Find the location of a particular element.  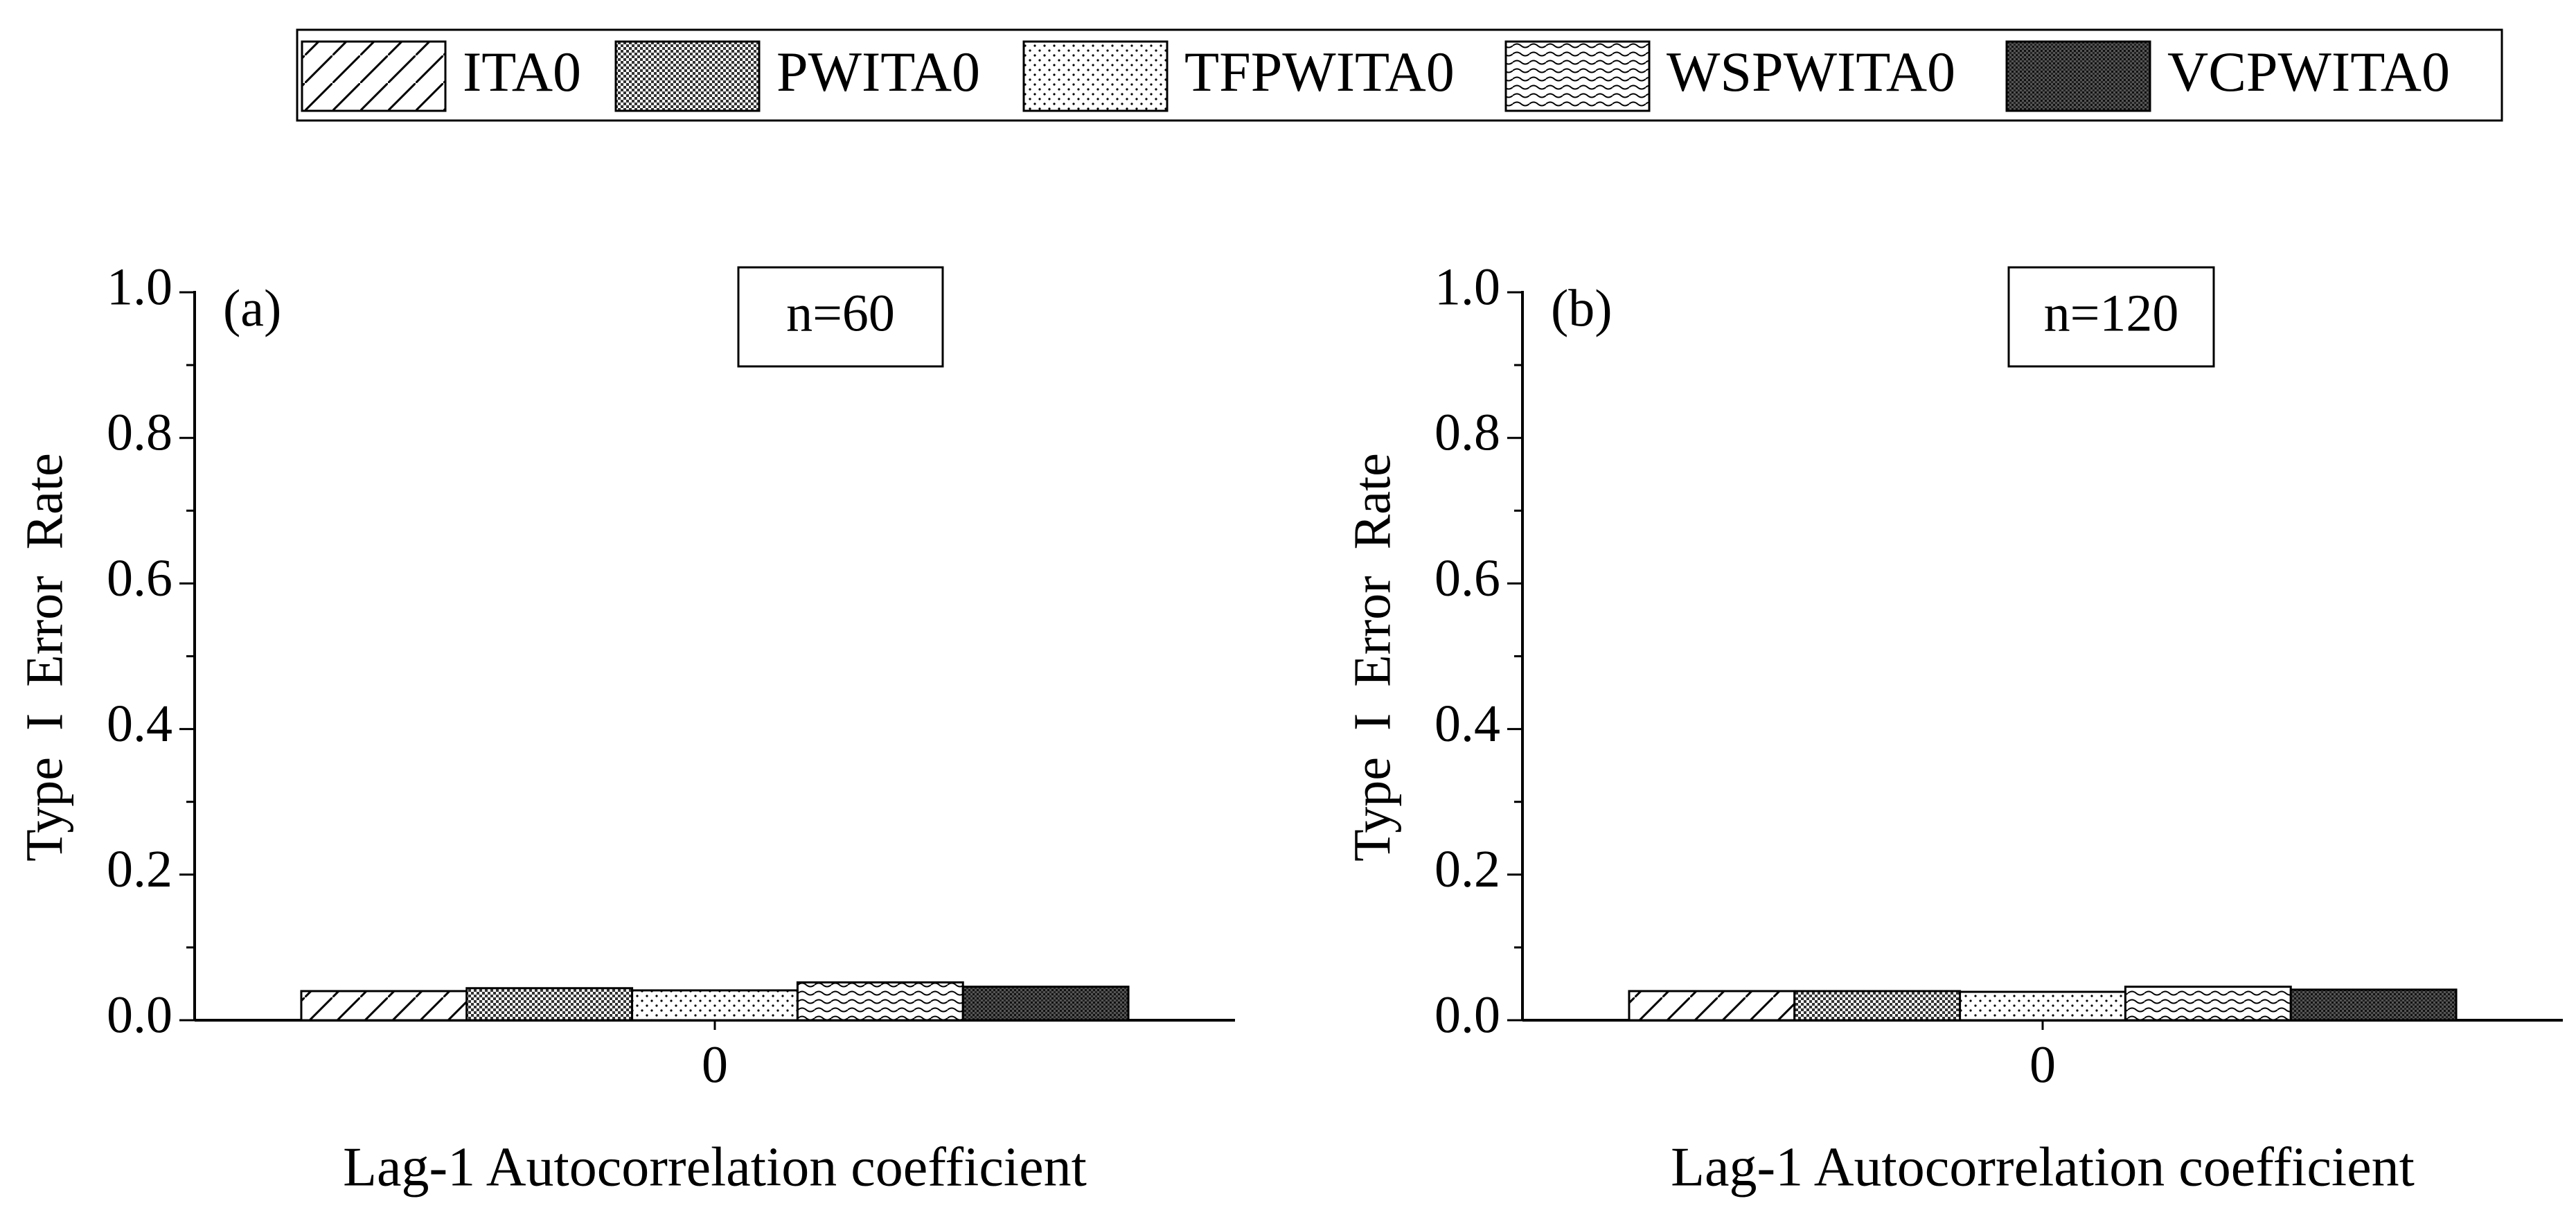

legend-label: TFPWITA0 is located at coordinates (1319, 71).